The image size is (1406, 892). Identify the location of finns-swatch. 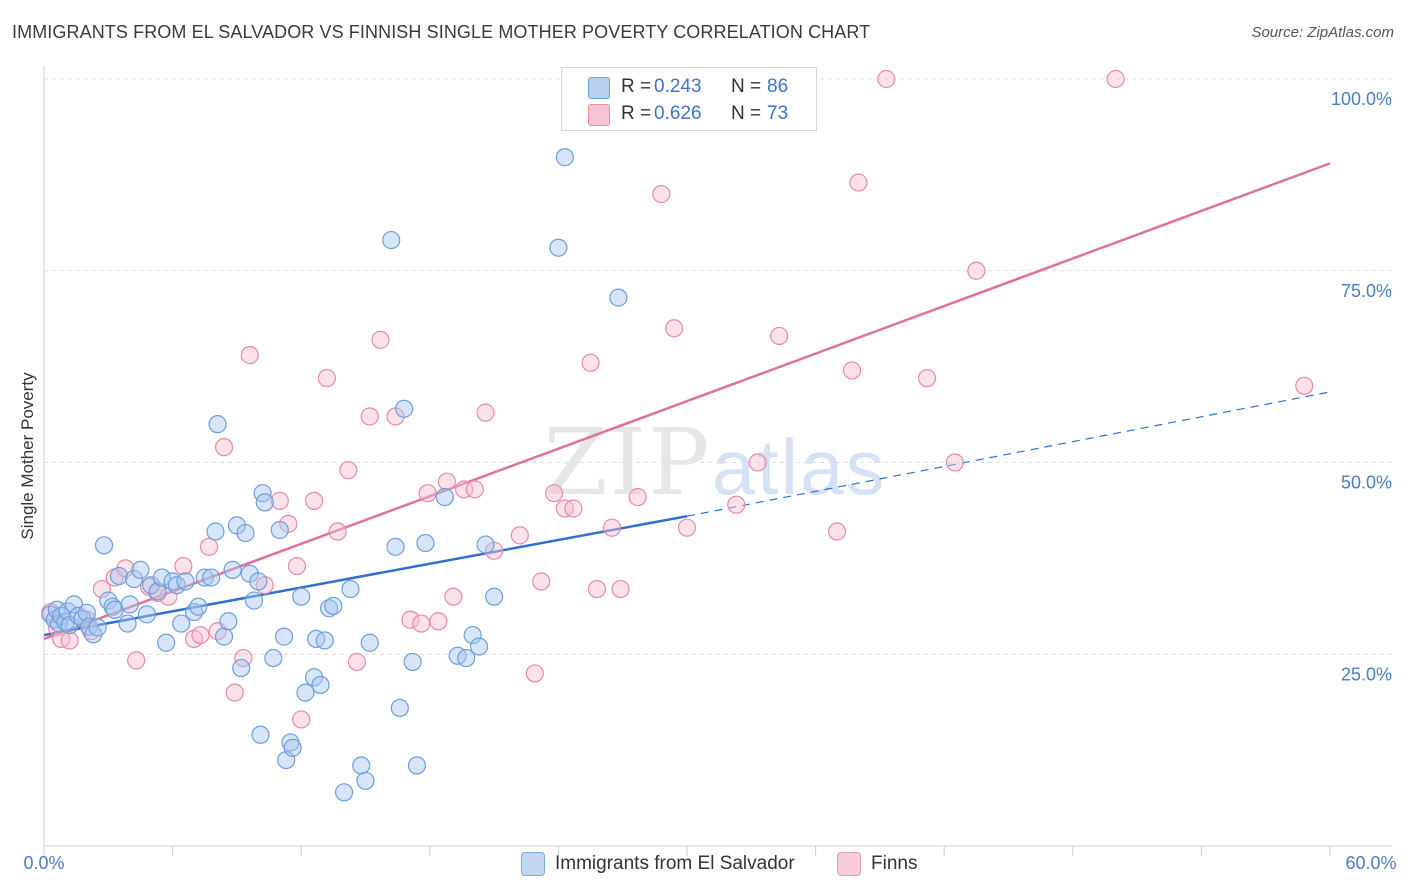
(849, 864).